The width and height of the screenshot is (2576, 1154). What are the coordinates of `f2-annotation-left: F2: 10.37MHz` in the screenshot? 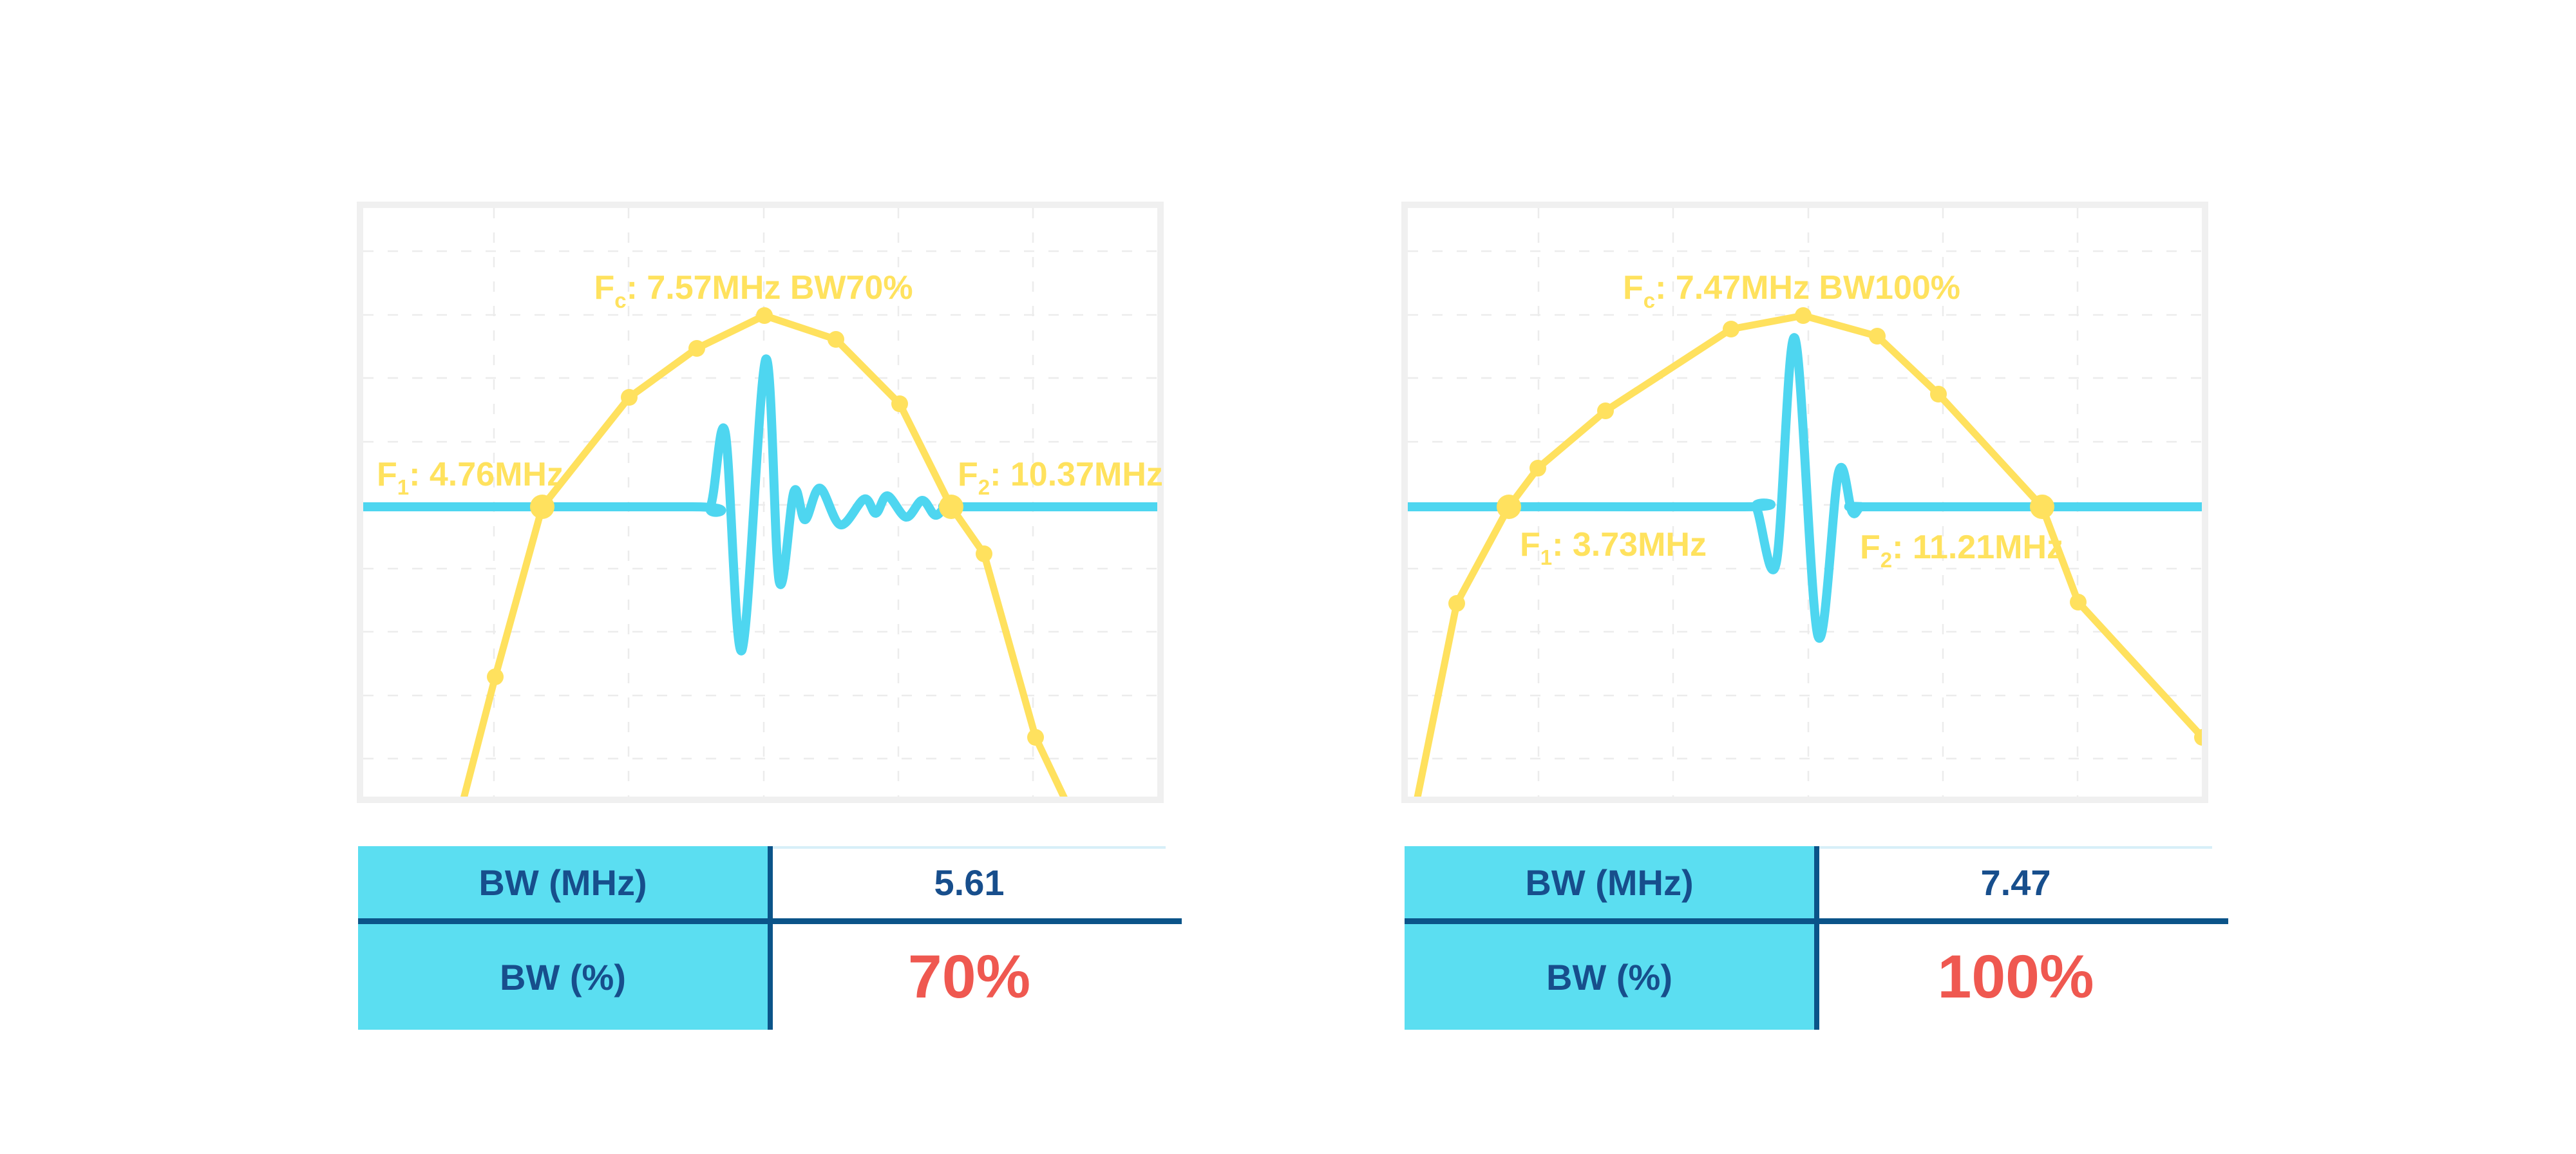 It's located at (1060, 481).